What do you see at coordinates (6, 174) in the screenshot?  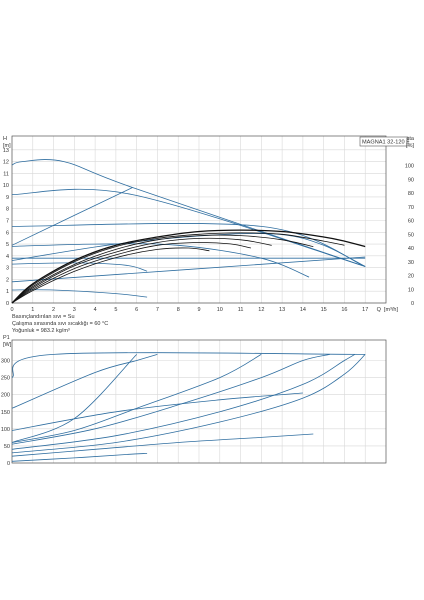 I see `h-tick-label: 11` at bounding box center [6, 174].